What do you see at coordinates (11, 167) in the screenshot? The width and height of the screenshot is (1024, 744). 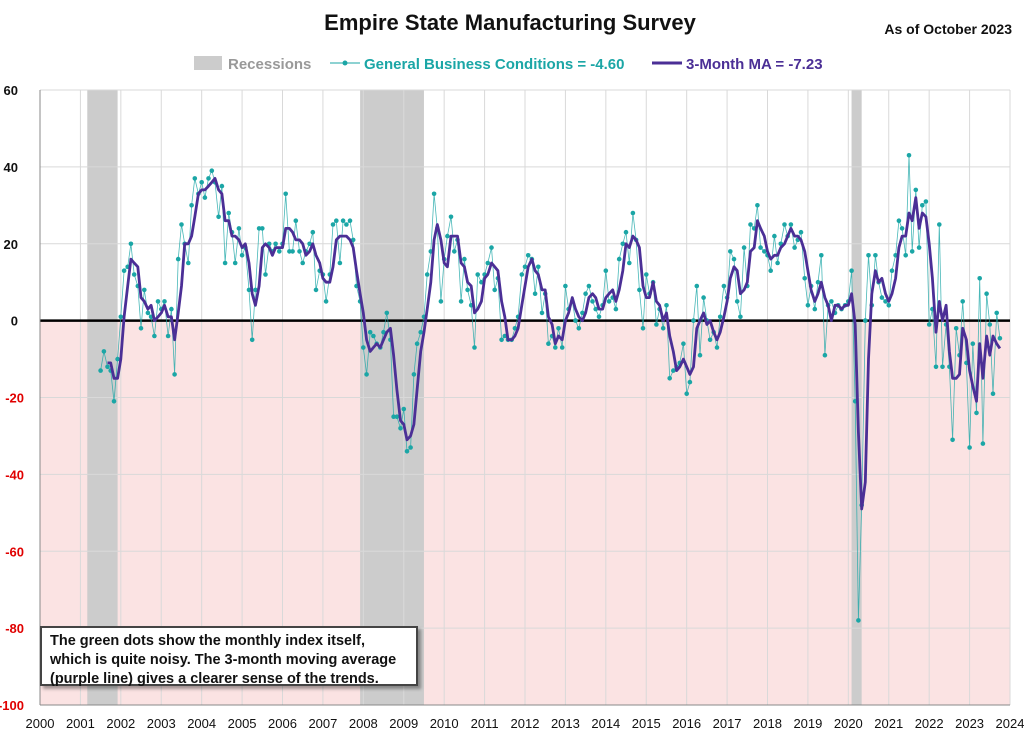 I see `y-tick-label: 40` at bounding box center [11, 167].